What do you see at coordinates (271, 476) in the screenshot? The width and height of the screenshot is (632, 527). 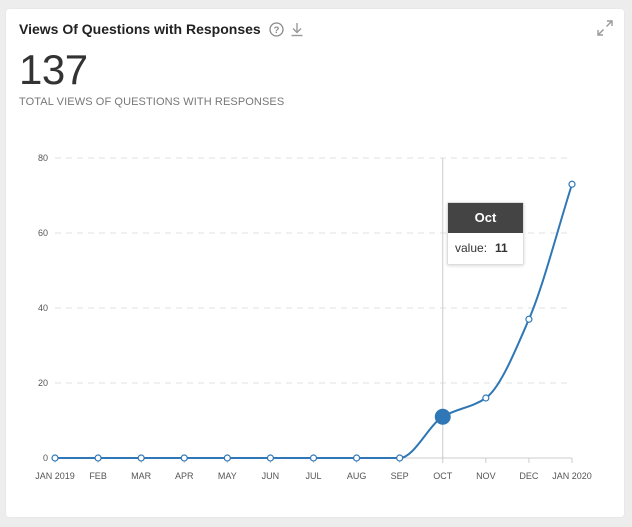 I see `x-tick-label: JUN` at bounding box center [271, 476].